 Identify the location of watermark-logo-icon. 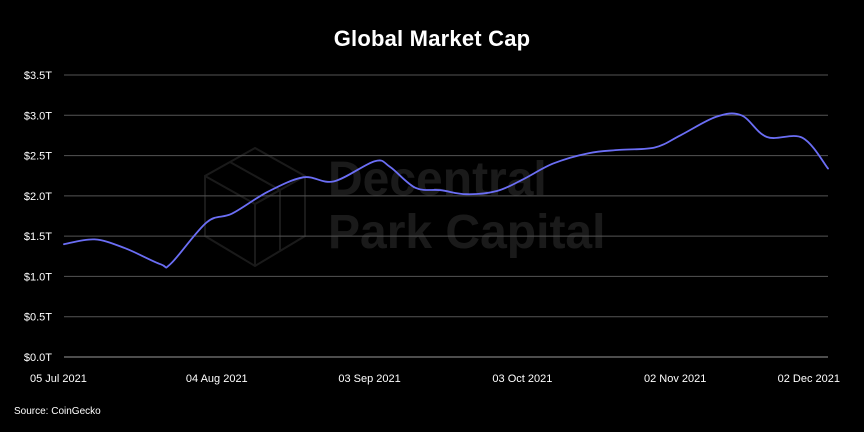
(255, 207).